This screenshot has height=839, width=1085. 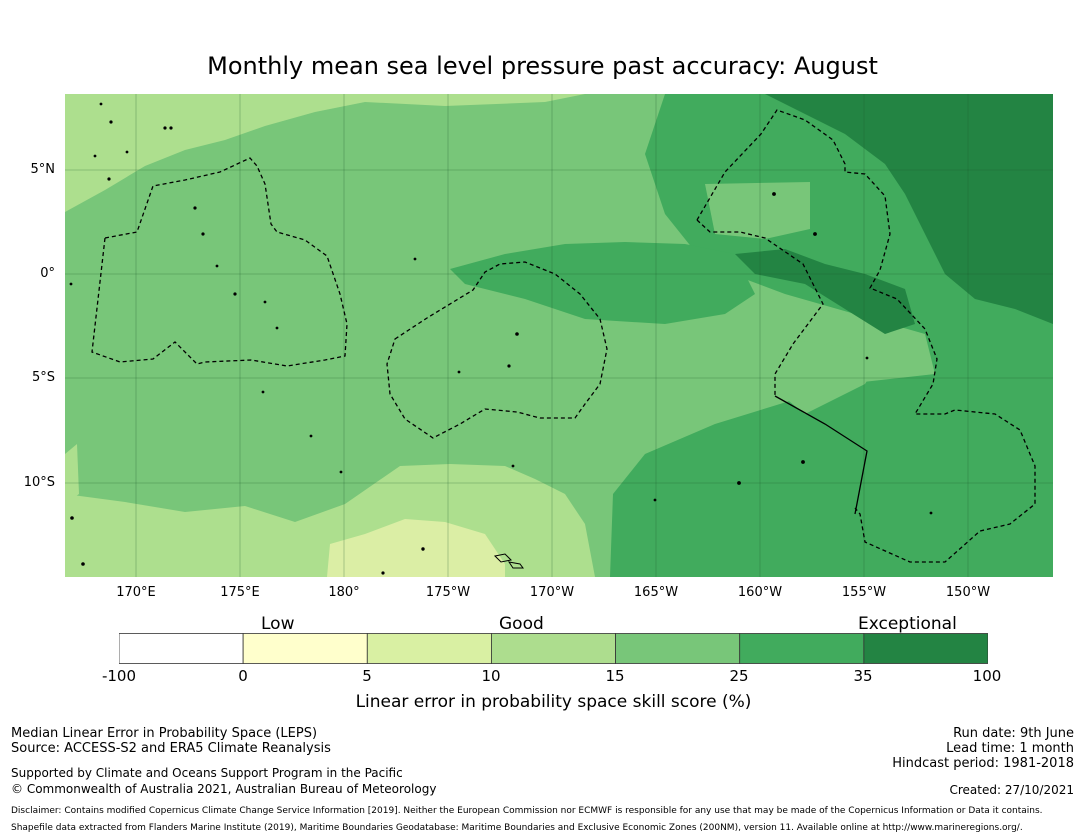 I want to click on colorbar-tick: 25, so click(x=739, y=676).